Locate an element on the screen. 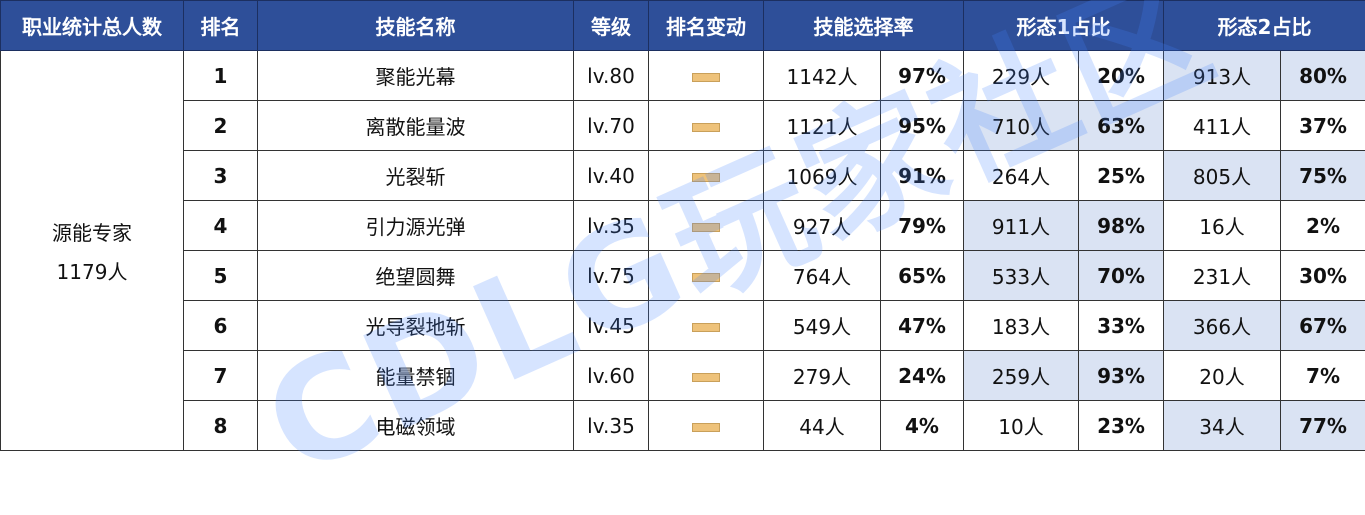  rank: 6 is located at coordinates (221, 326).